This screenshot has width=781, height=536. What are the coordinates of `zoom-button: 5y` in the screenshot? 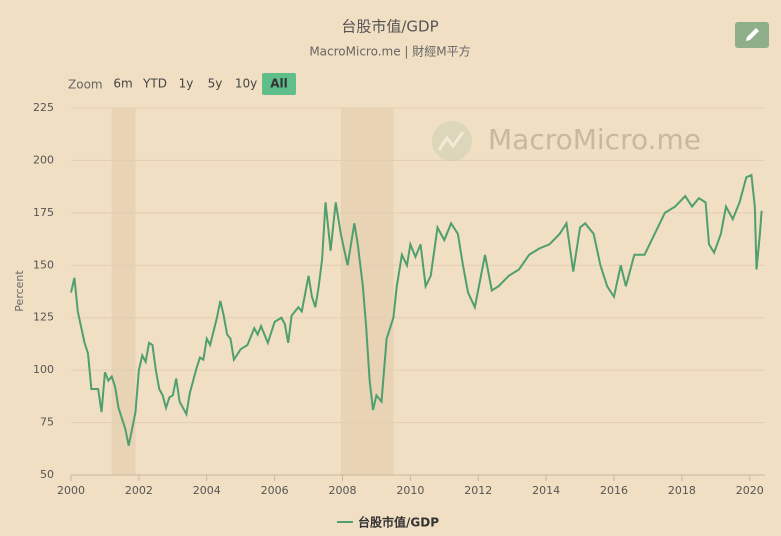 It's located at (215, 84).